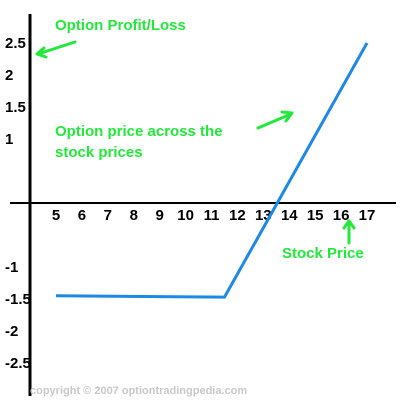  What do you see at coordinates (349, 232) in the screenshot?
I see `stock-price-arrow` at bounding box center [349, 232].